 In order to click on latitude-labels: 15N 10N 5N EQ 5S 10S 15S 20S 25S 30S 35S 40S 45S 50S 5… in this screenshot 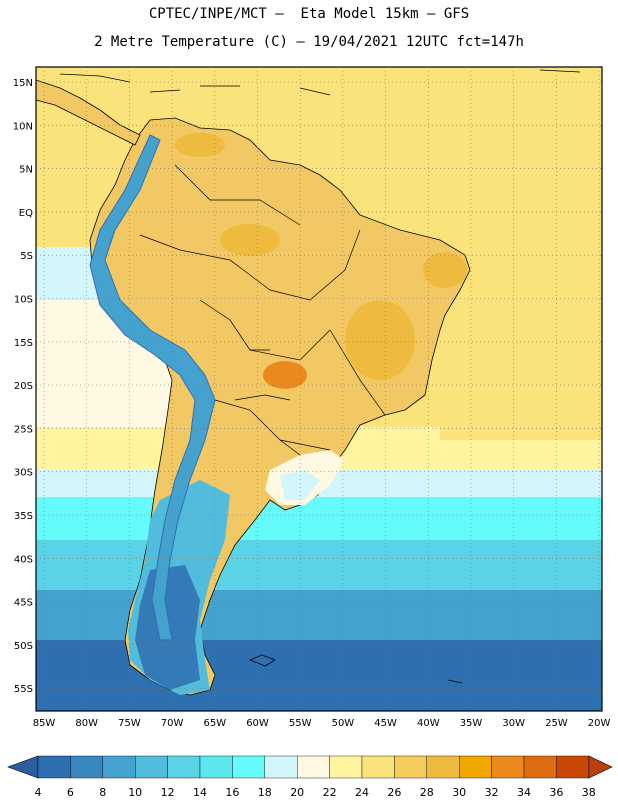, I will do `click(23, 386)`.